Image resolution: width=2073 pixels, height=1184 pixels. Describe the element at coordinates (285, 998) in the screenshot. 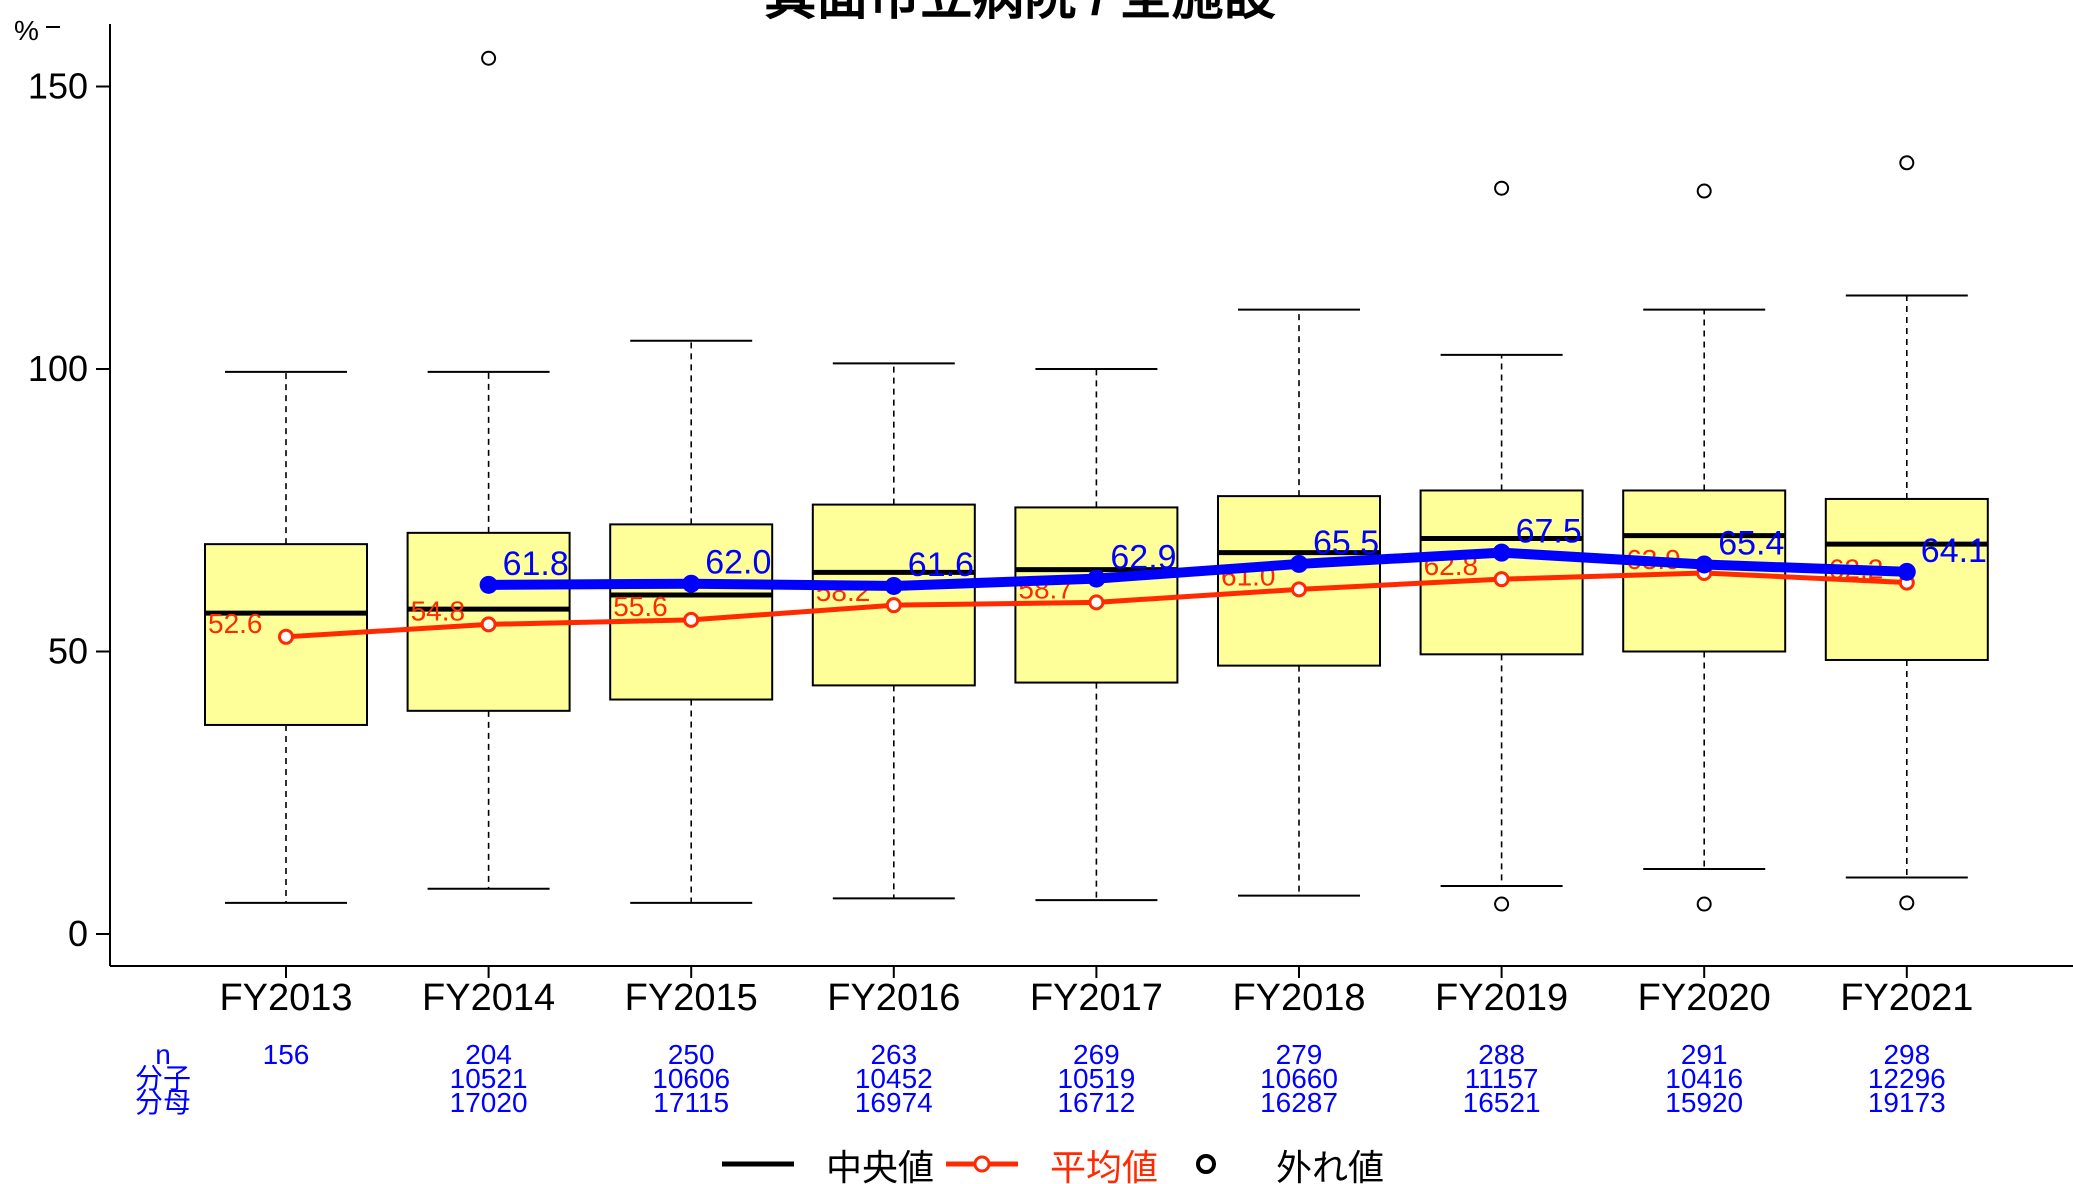

I see `x-tick-label: FY2013` at that location.